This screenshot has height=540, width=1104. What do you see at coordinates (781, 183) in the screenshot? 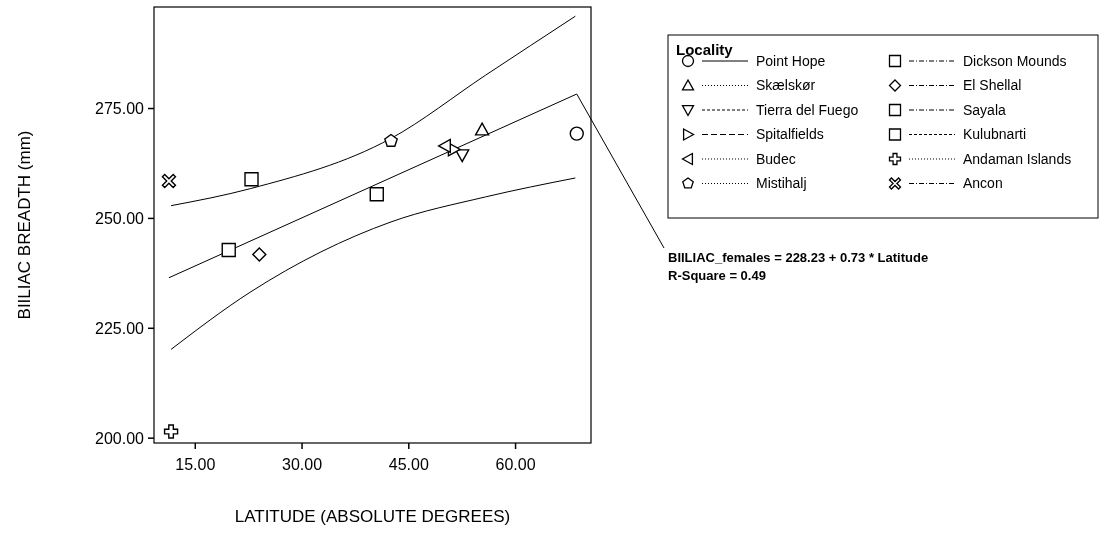
I see `legend-label: Mistihalj` at bounding box center [781, 183].